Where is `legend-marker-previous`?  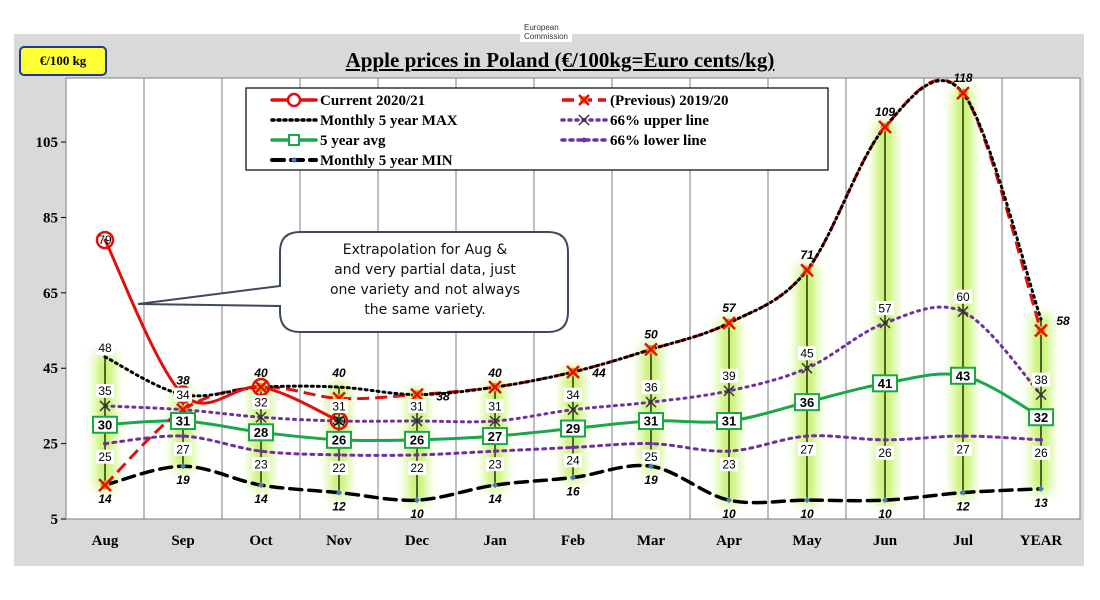 legend-marker-previous is located at coordinates (584, 100).